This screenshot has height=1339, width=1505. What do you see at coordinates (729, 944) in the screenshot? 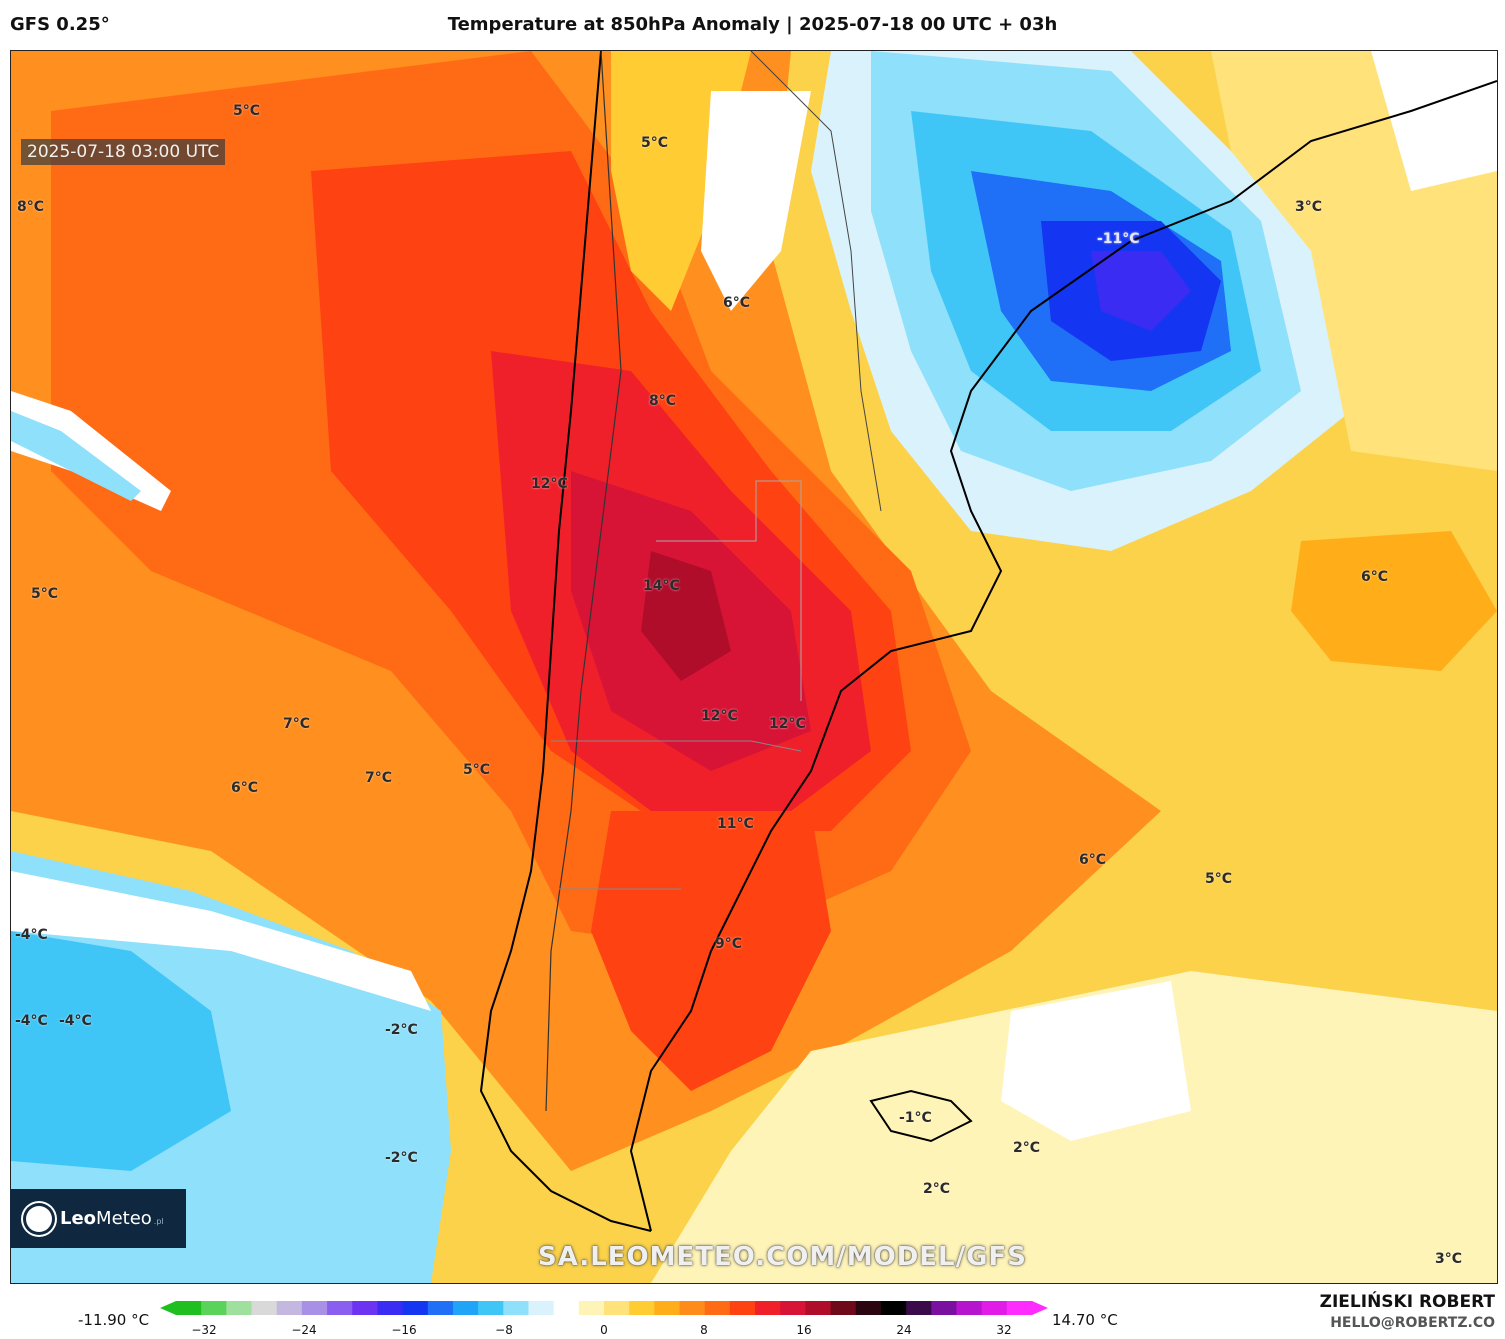
I see `temp-label: 9°C` at bounding box center [729, 944].